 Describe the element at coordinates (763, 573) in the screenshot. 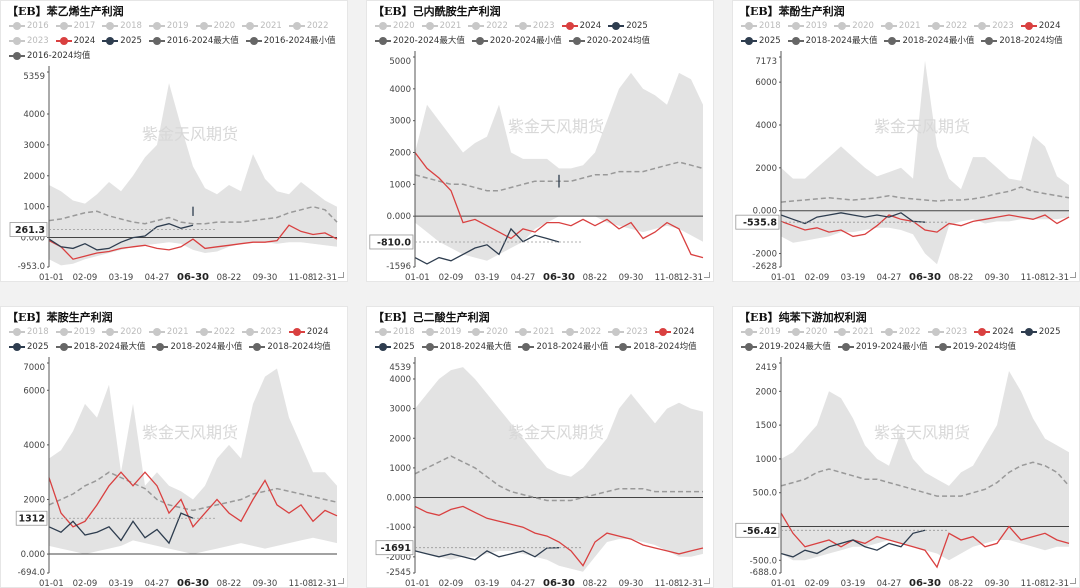

I see `y-tick-label: -688.0` at that location.